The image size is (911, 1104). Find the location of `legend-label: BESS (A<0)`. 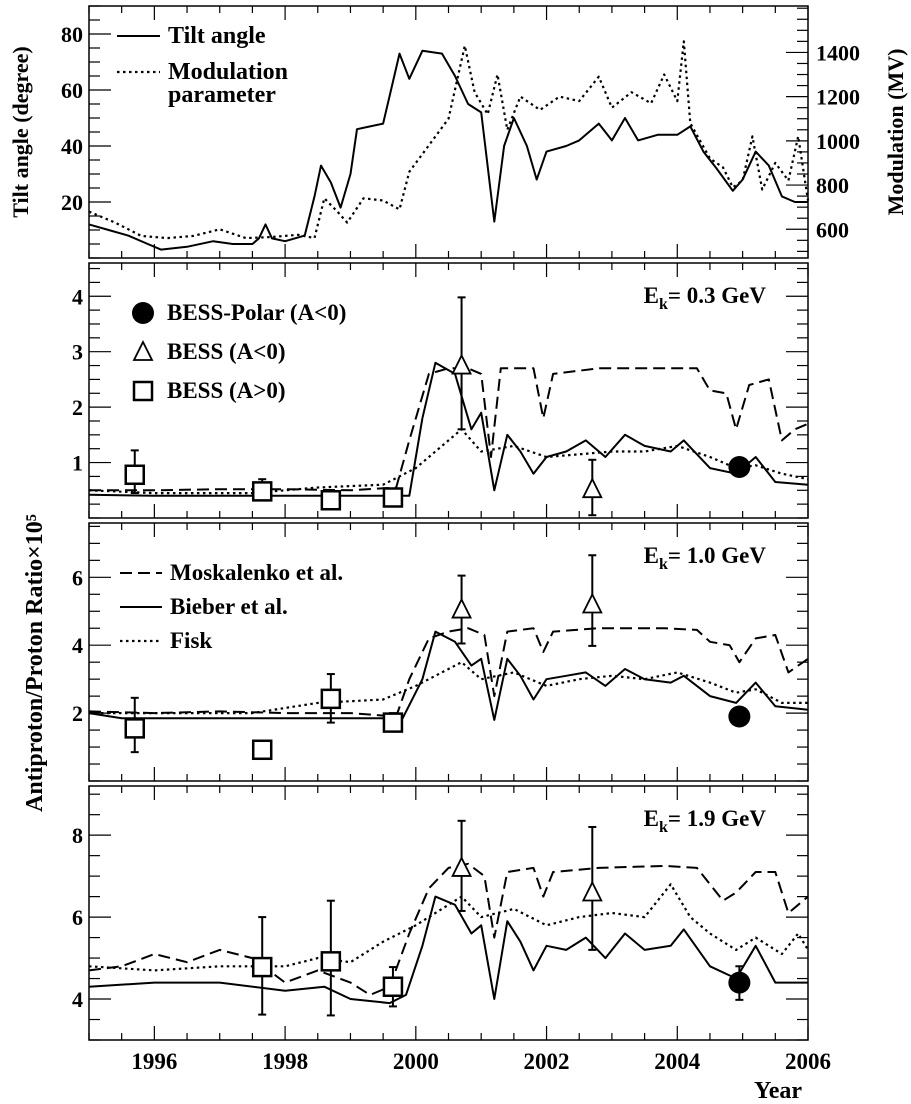

legend-label: BESS (A<0) is located at coordinates (226, 351).